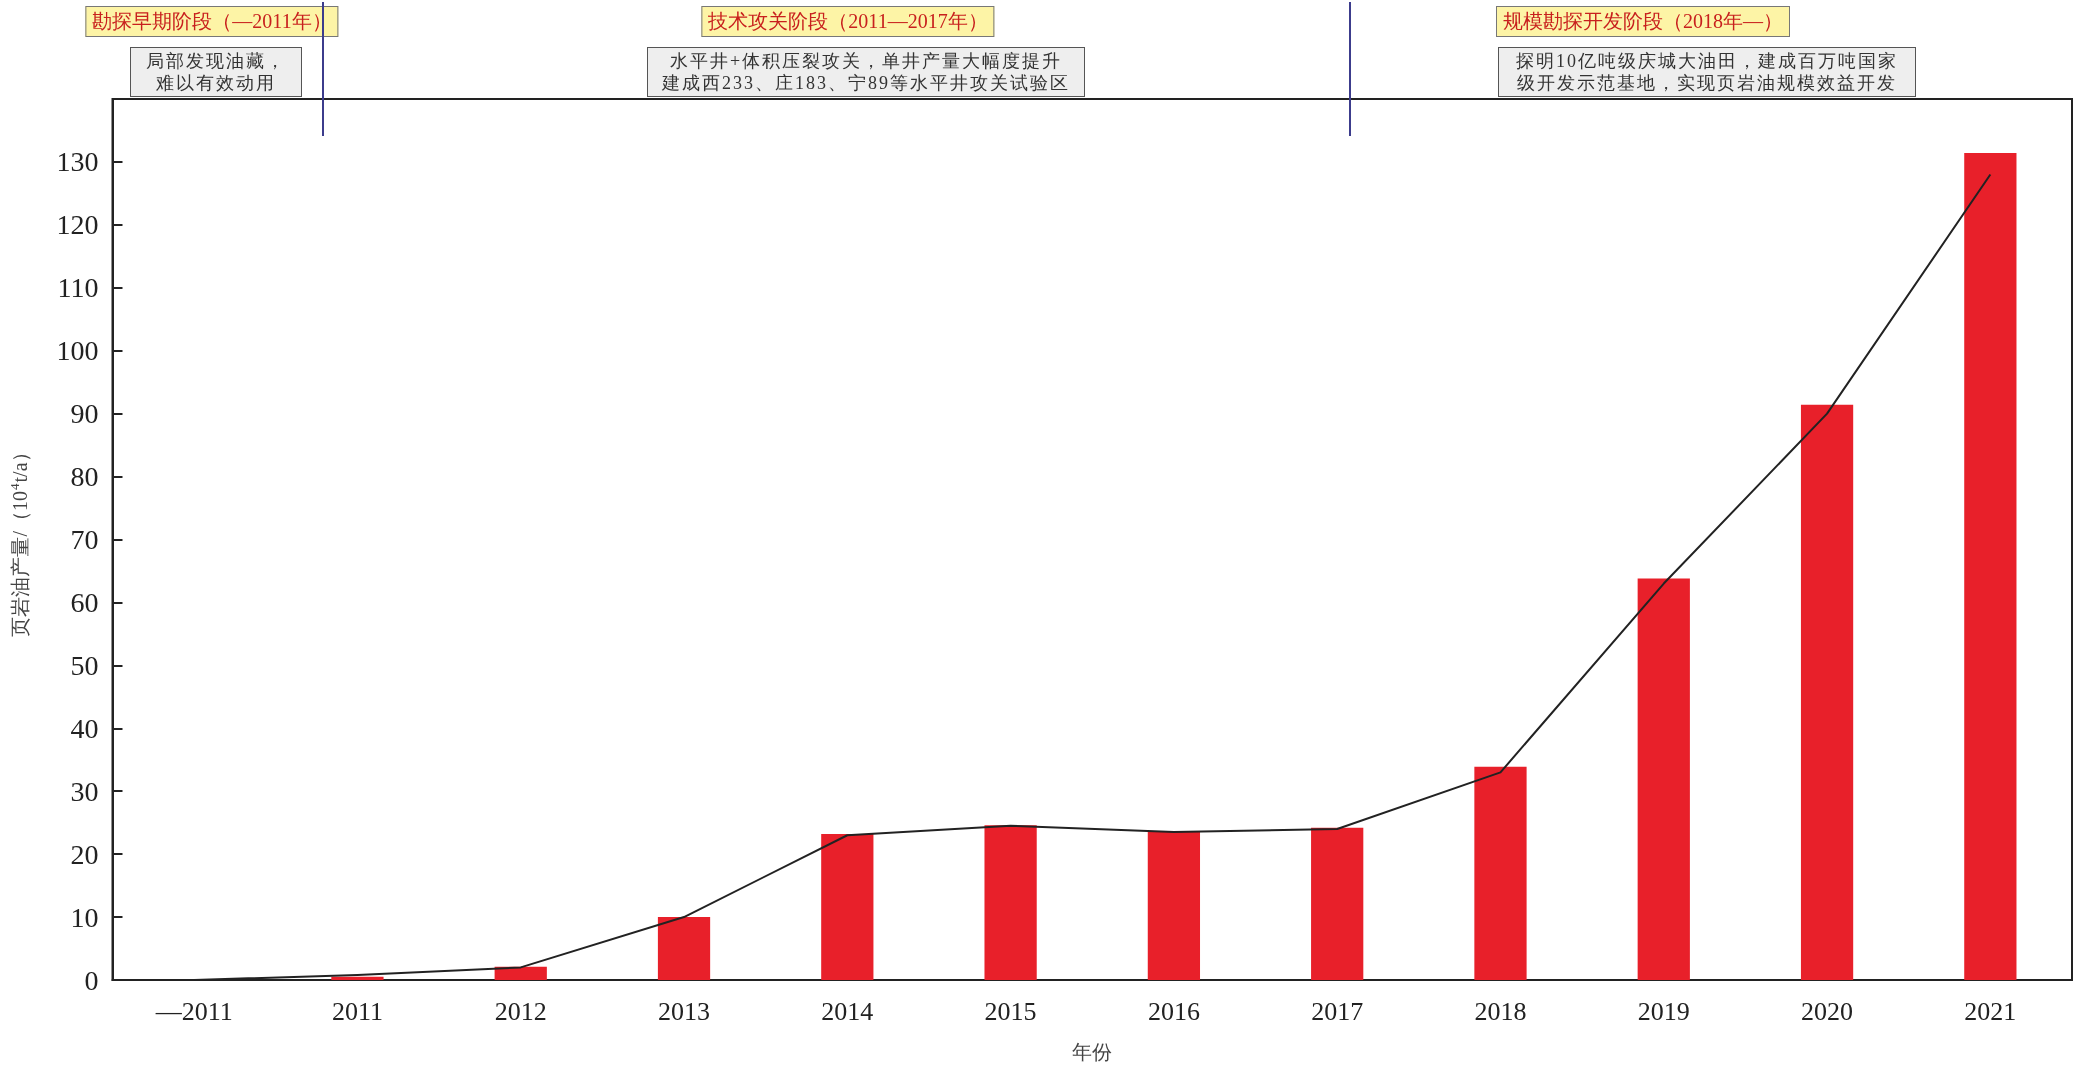  What do you see at coordinates (1173, 1011) in the screenshot?
I see `x-tick-label: 2016` at bounding box center [1173, 1011].